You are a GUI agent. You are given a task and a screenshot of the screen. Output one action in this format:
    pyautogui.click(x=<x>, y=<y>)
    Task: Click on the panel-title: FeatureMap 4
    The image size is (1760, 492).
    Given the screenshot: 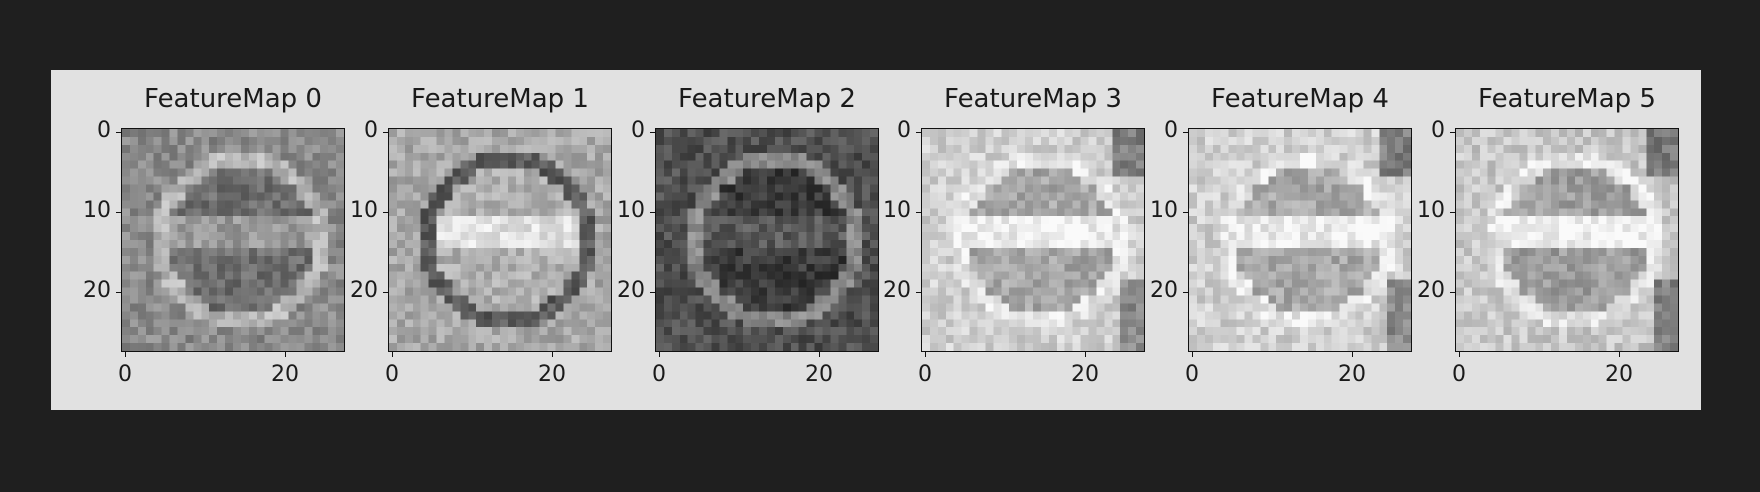 What is the action you would take?
    pyautogui.click(x=1300, y=99)
    